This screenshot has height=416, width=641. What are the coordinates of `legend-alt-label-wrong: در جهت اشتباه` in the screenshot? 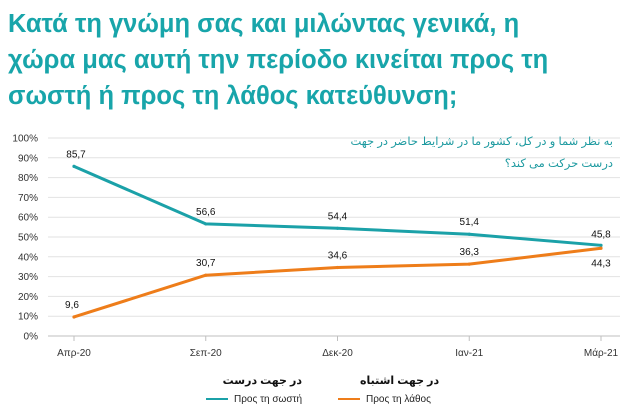 It's located at (400, 381).